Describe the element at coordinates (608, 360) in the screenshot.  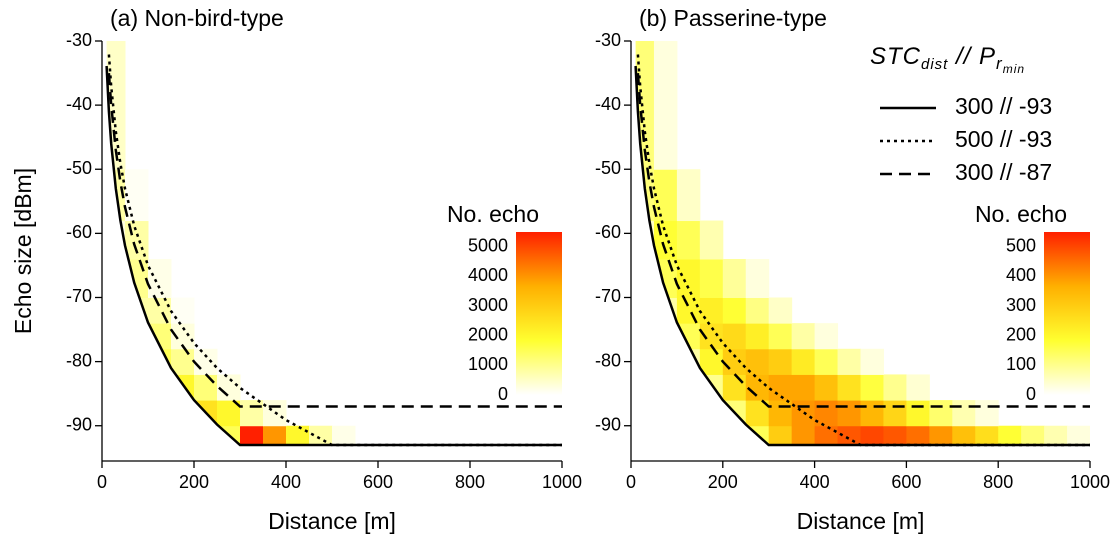
I see `y-tick-label: -80` at that location.